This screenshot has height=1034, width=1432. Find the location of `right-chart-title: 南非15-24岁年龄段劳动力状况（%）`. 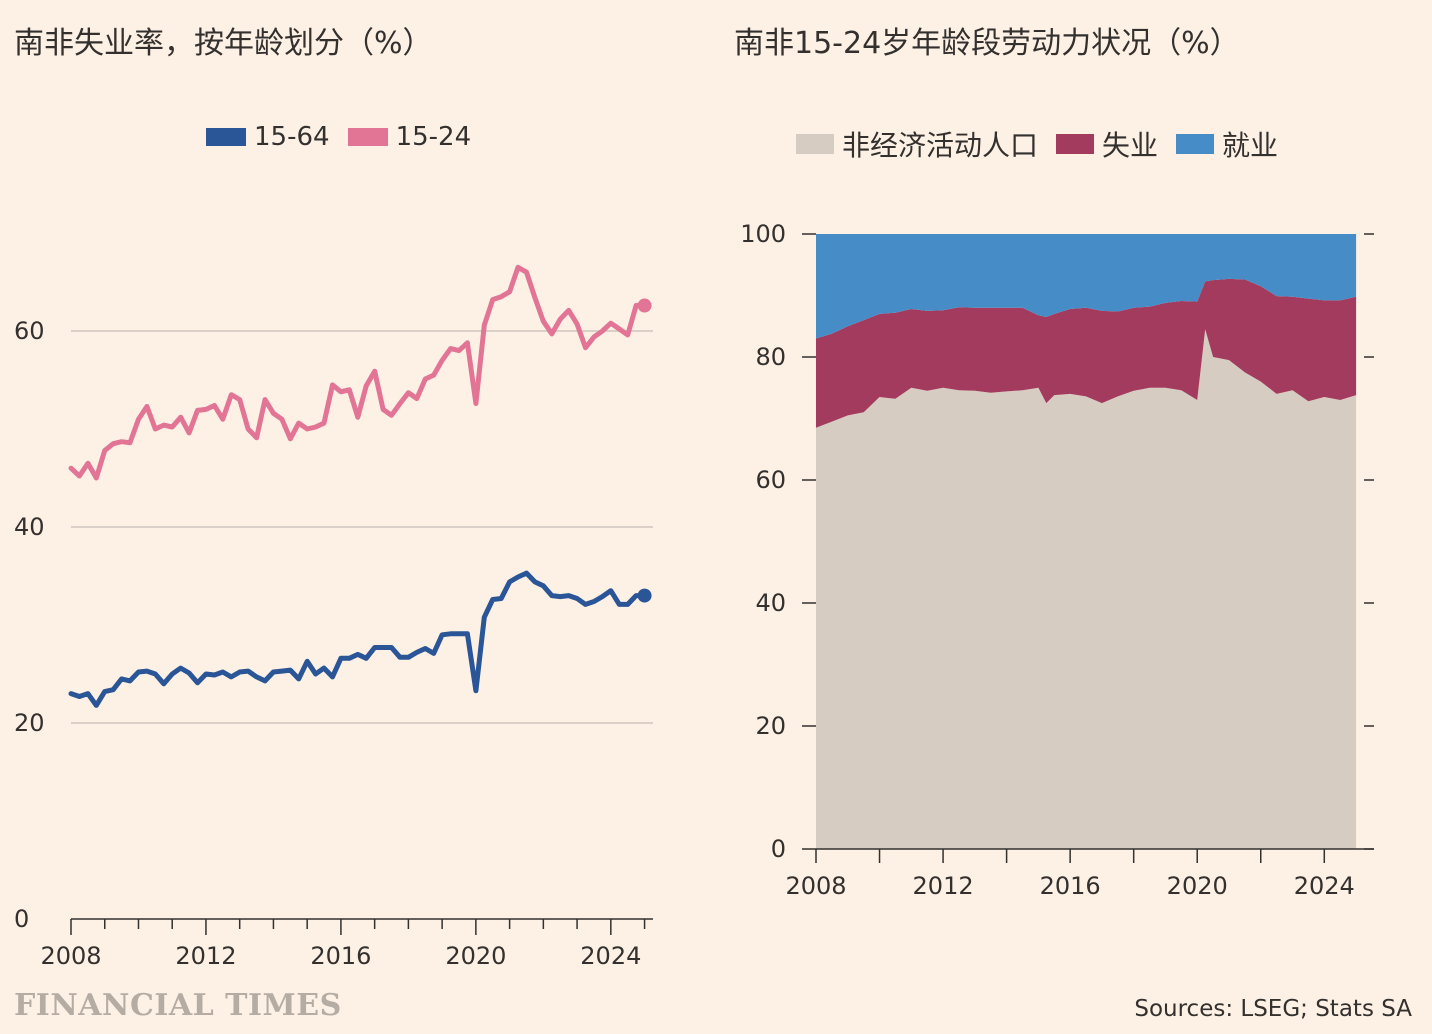

right-chart-title: 南非15-24岁年龄段劳动力状况（%） is located at coordinates (987, 43).